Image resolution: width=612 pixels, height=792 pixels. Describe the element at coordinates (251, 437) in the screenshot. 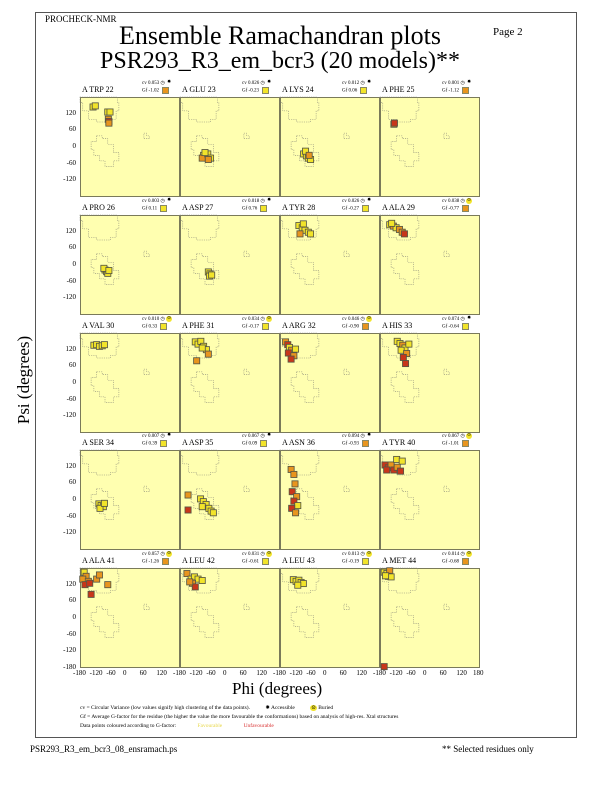

I see `cv-value: cv 0.067` at that location.